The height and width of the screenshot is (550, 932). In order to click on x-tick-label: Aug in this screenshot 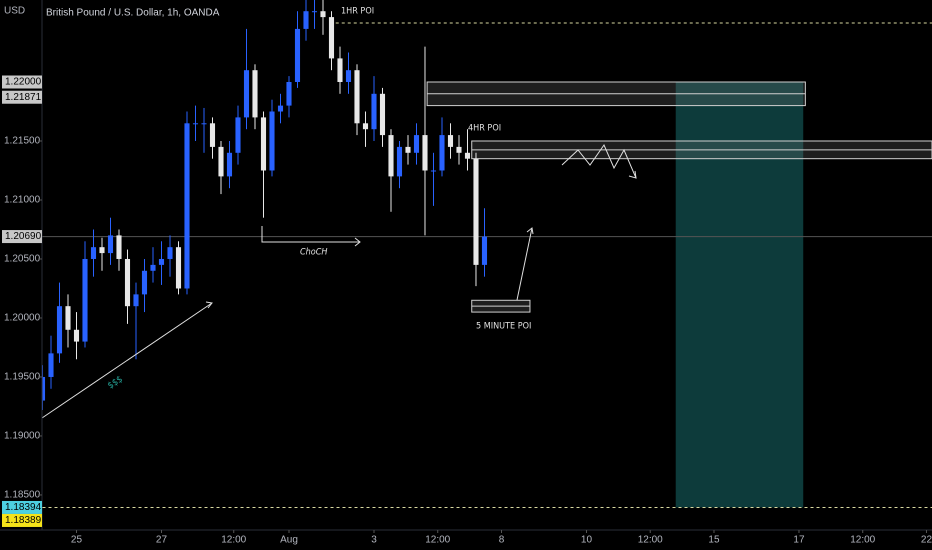, I will do `click(289, 540)`.